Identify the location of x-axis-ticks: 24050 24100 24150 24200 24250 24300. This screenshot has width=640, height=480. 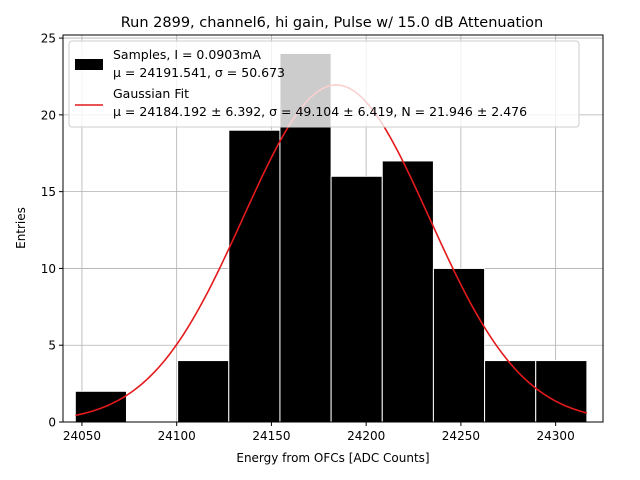
(319, 432).